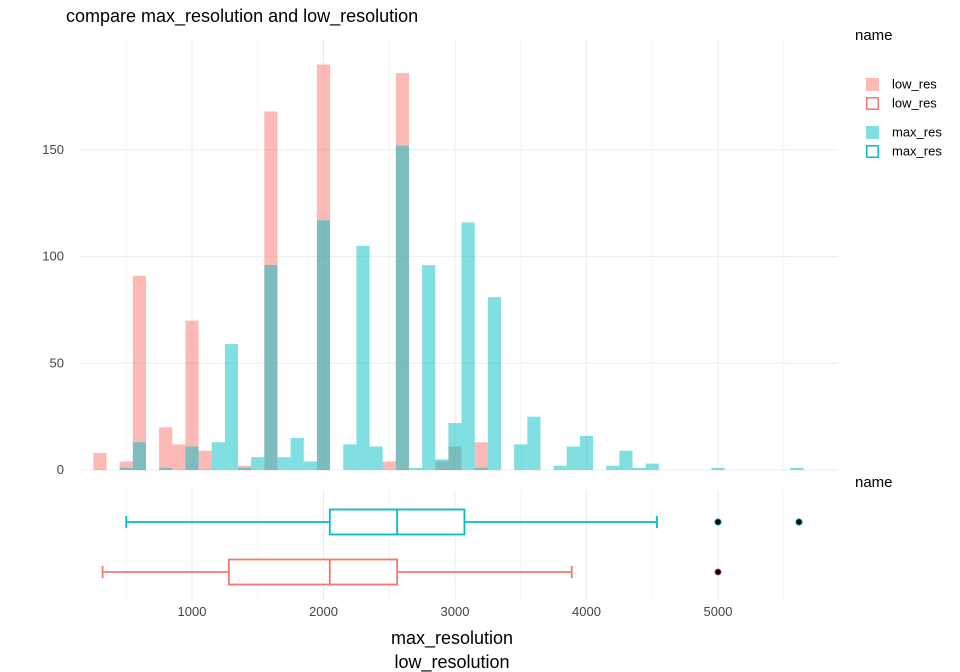 The height and width of the screenshot is (672, 960). What do you see at coordinates (718, 611) in the screenshot?
I see `x-tick-label: 5000` at bounding box center [718, 611].